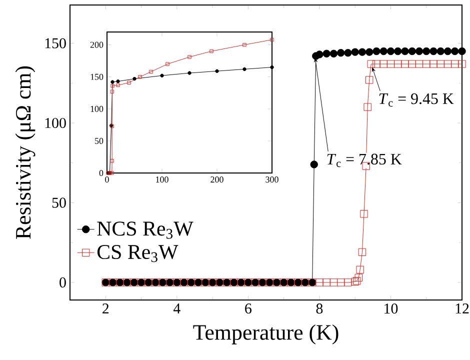 This screenshot has width=470, height=360. Describe the element at coordinates (25, 152) in the screenshot. I see `y-axis-title: Resistivity (μΩ cm)` at that location.